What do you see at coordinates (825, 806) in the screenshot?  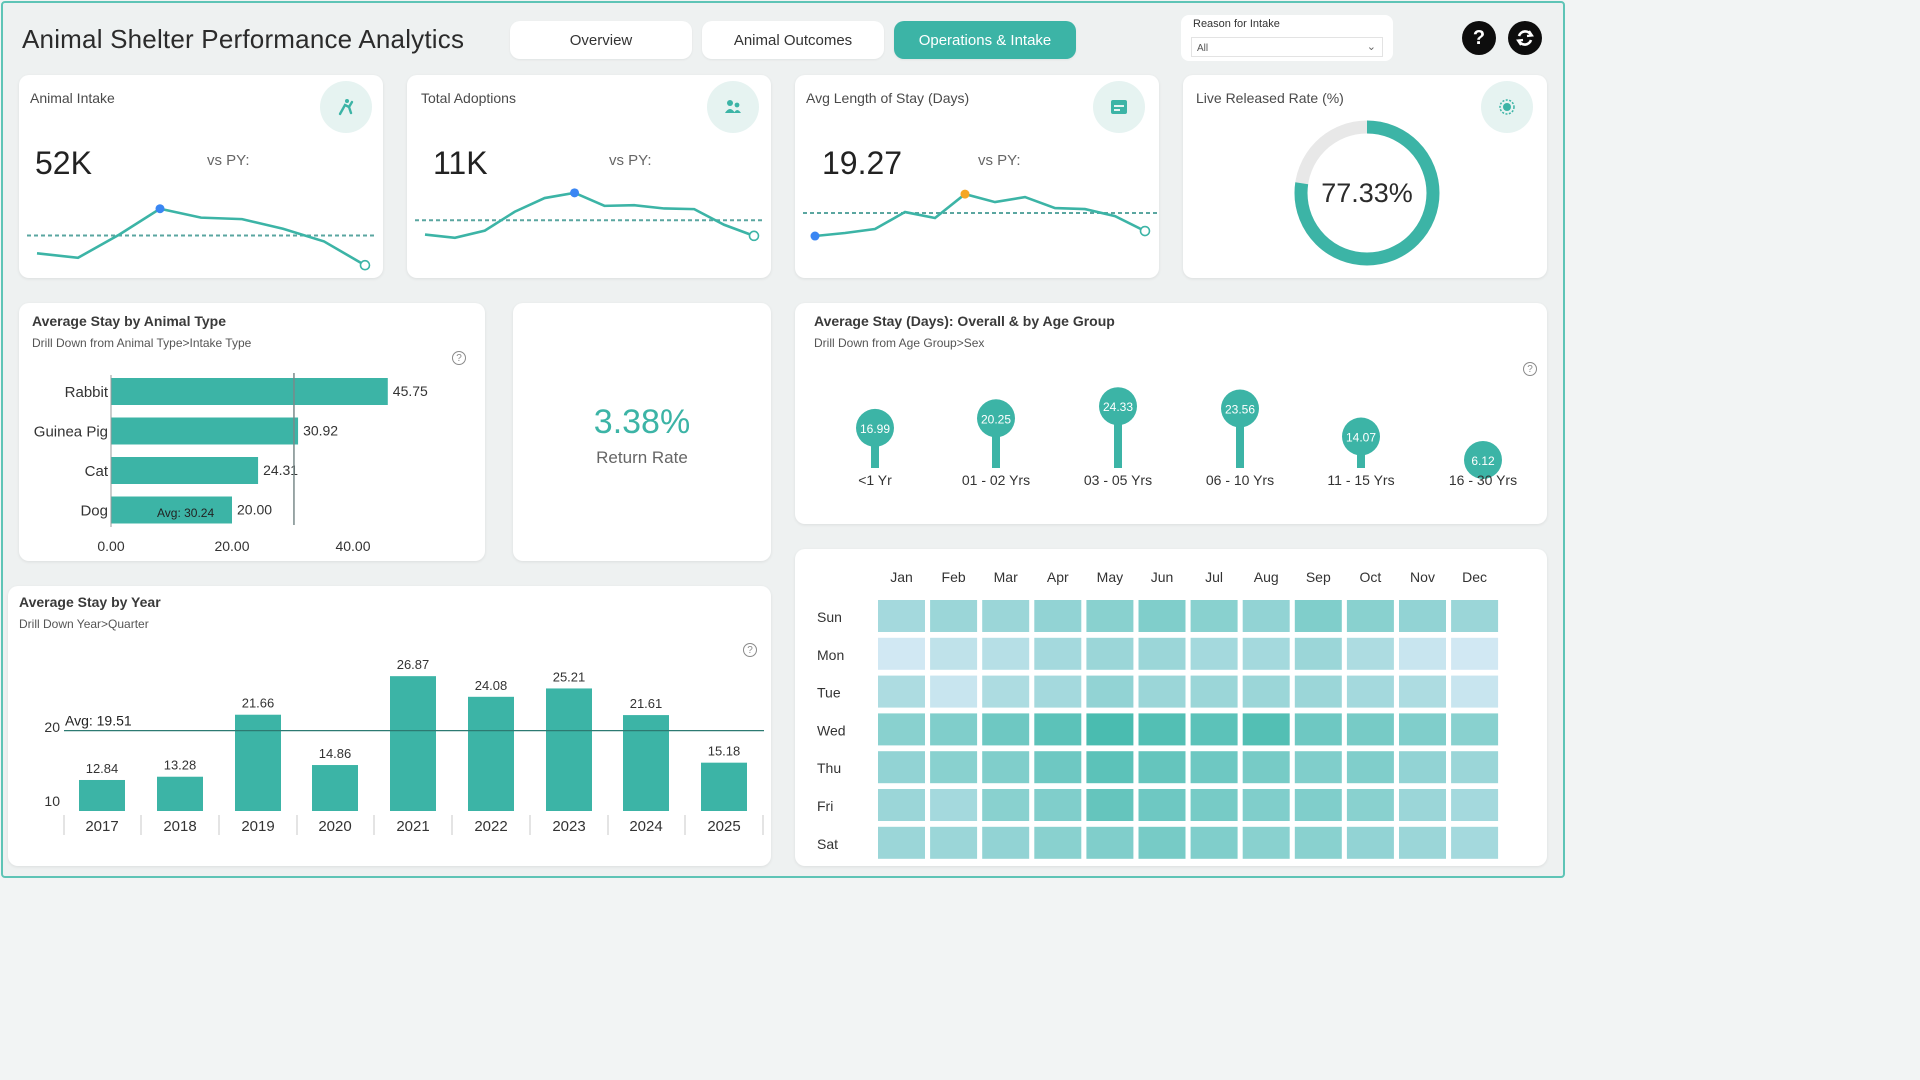 I see `day-label: Fri` at bounding box center [825, 806].